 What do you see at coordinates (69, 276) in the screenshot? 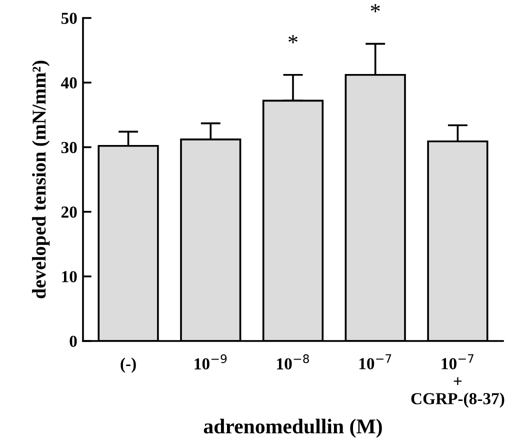
I see `y-tick-label: 10` at bounding box center [69, 276].